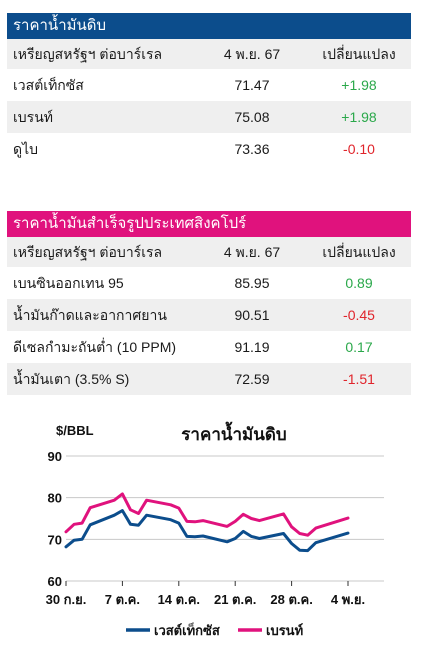 The width and height of the screenshot is (421, 656). Describe the element at coordinates (55, 581) in the screenshot. I see `y-tick-label: 60` at that location.